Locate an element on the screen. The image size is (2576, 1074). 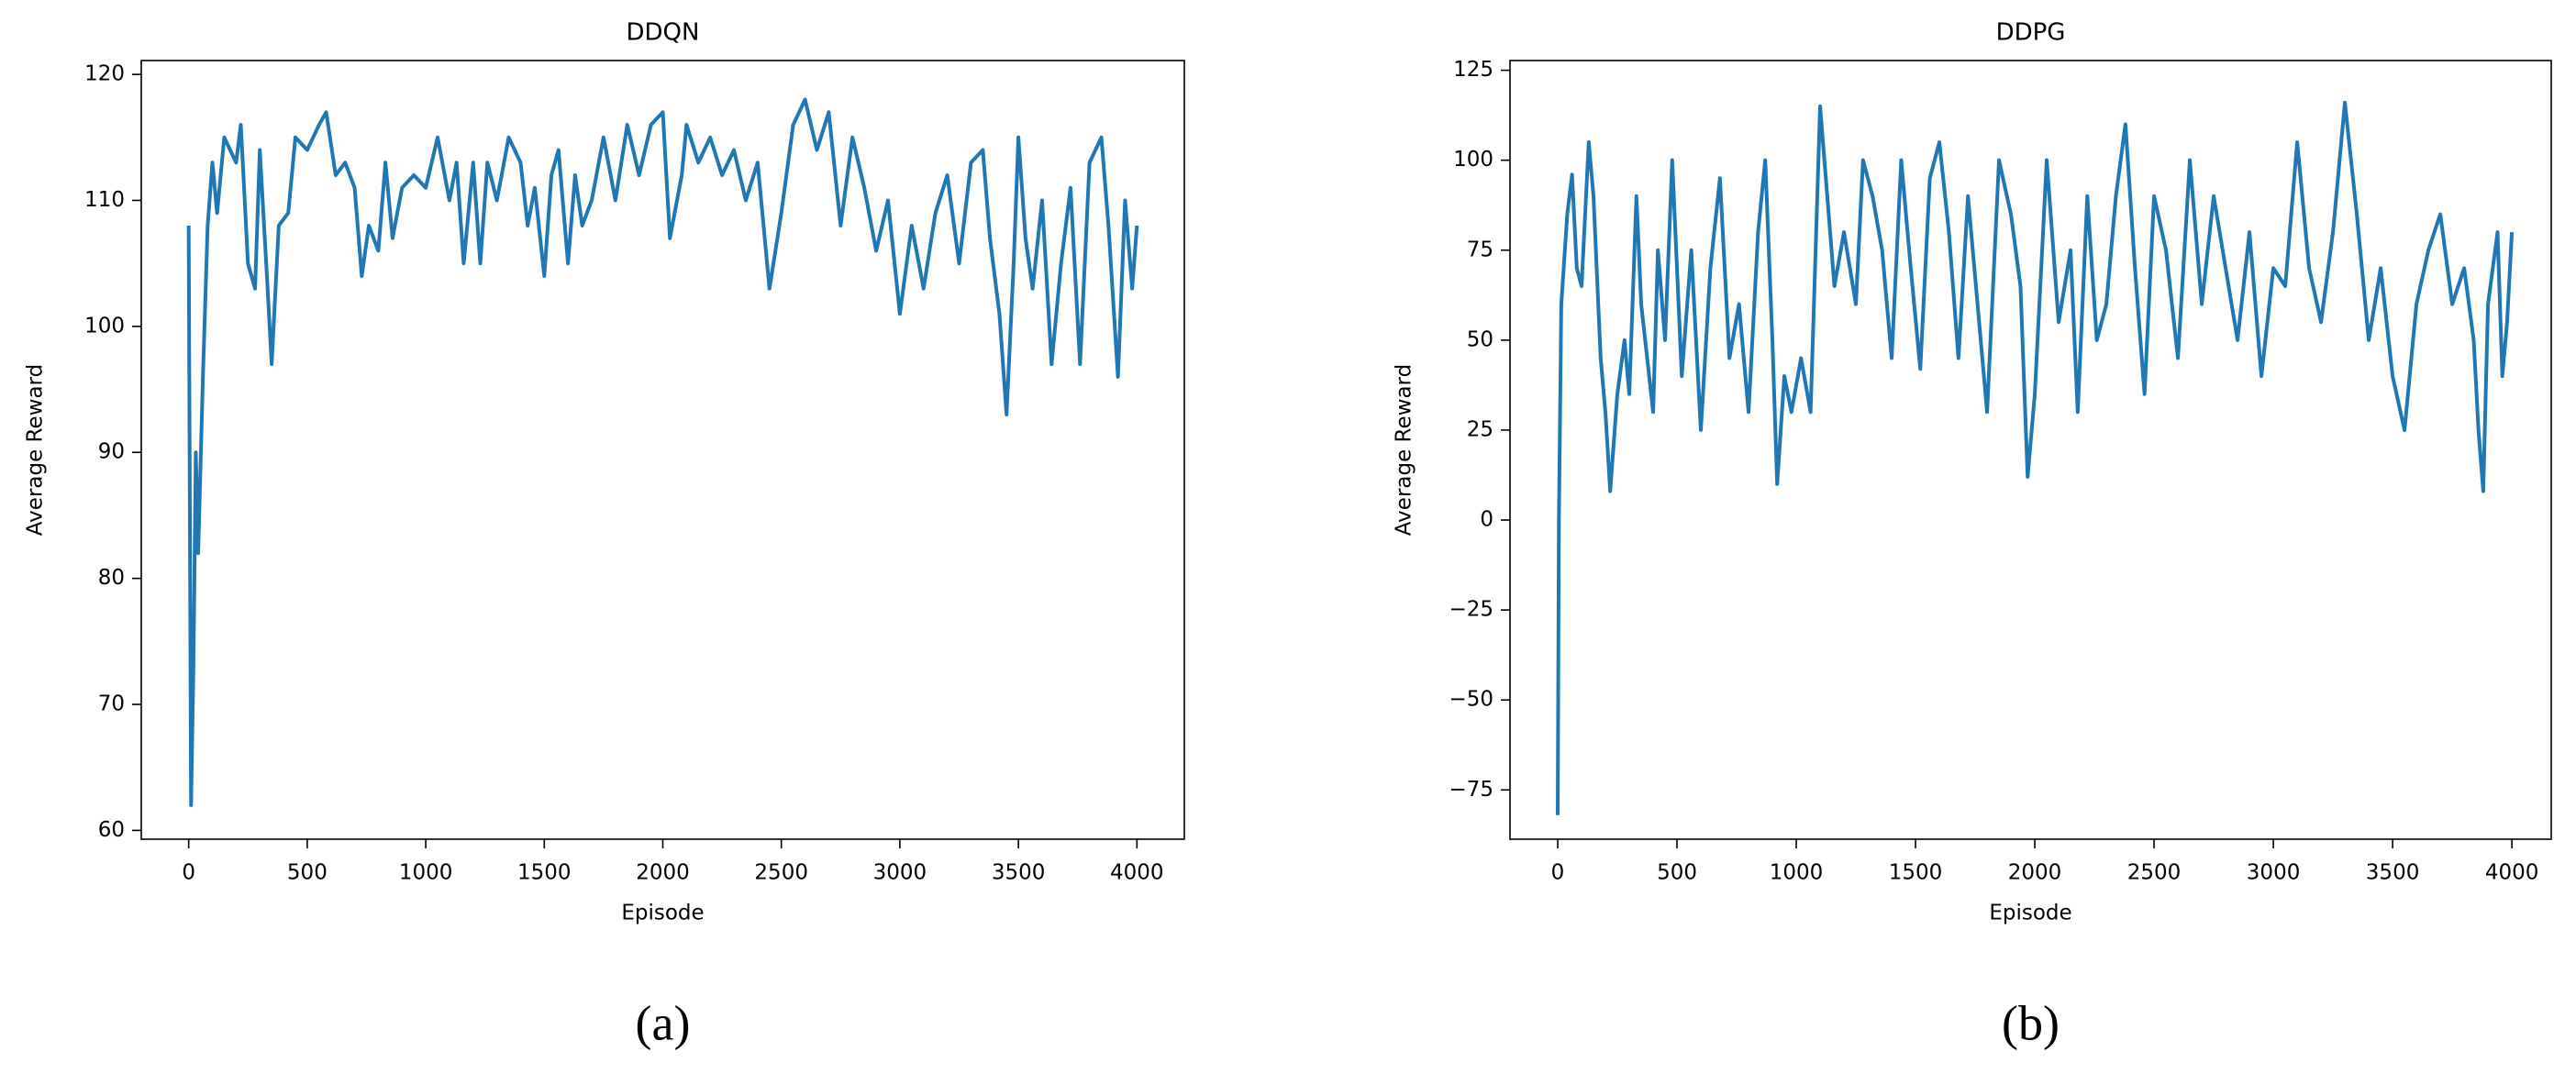
y-tick-label: −50 is located at coordinates (1471, 700).